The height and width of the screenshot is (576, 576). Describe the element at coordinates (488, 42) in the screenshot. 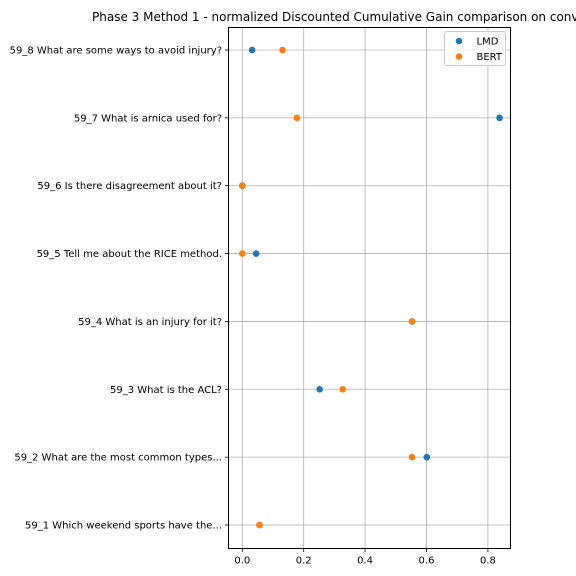

I see `legend-label-lmd: LMD` at that location.